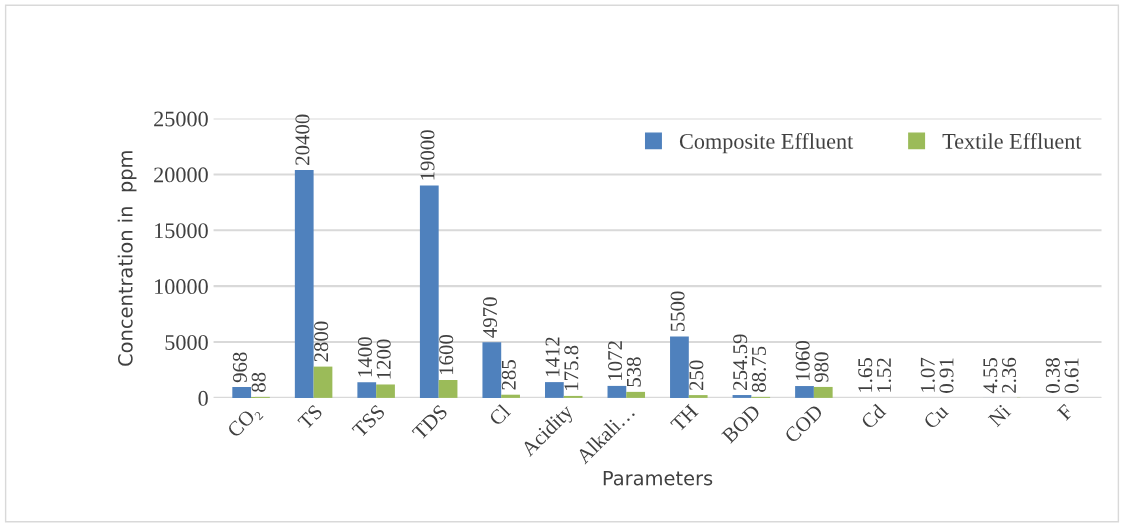  I want to click on x-axis-title: Parameters, so click(658, 478).